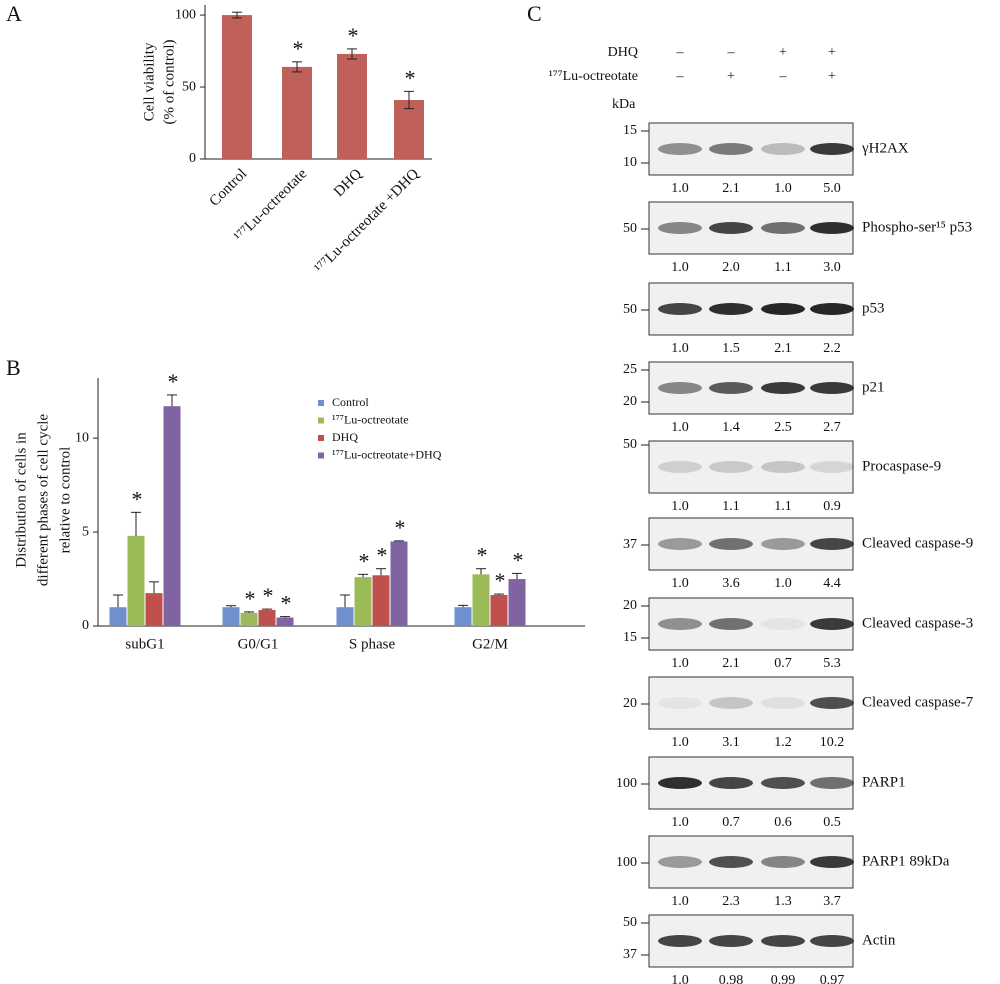 The height and width of the screenshot is (984, 1000). Describe the element at coordinates (345, 437) in the screenshot. I see `legend-label: DHQ` at that location.